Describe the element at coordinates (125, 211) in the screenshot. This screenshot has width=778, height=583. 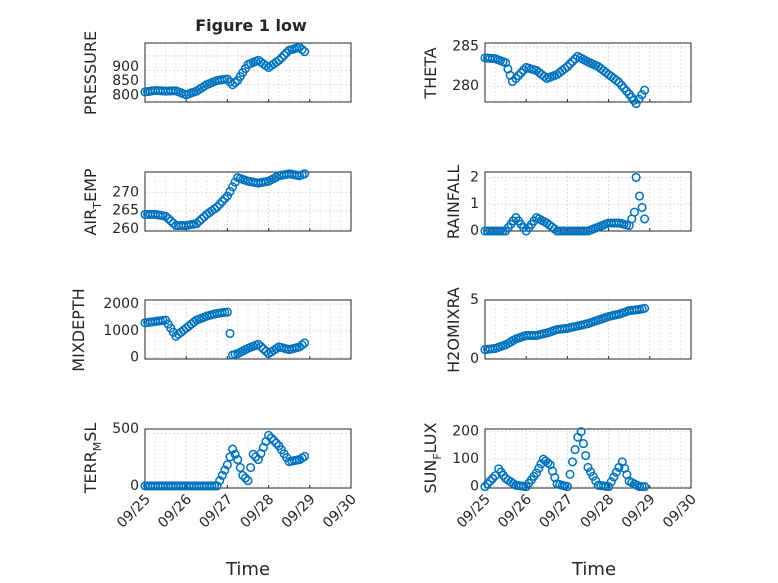
I see `y-tick-label: 265` at that location.